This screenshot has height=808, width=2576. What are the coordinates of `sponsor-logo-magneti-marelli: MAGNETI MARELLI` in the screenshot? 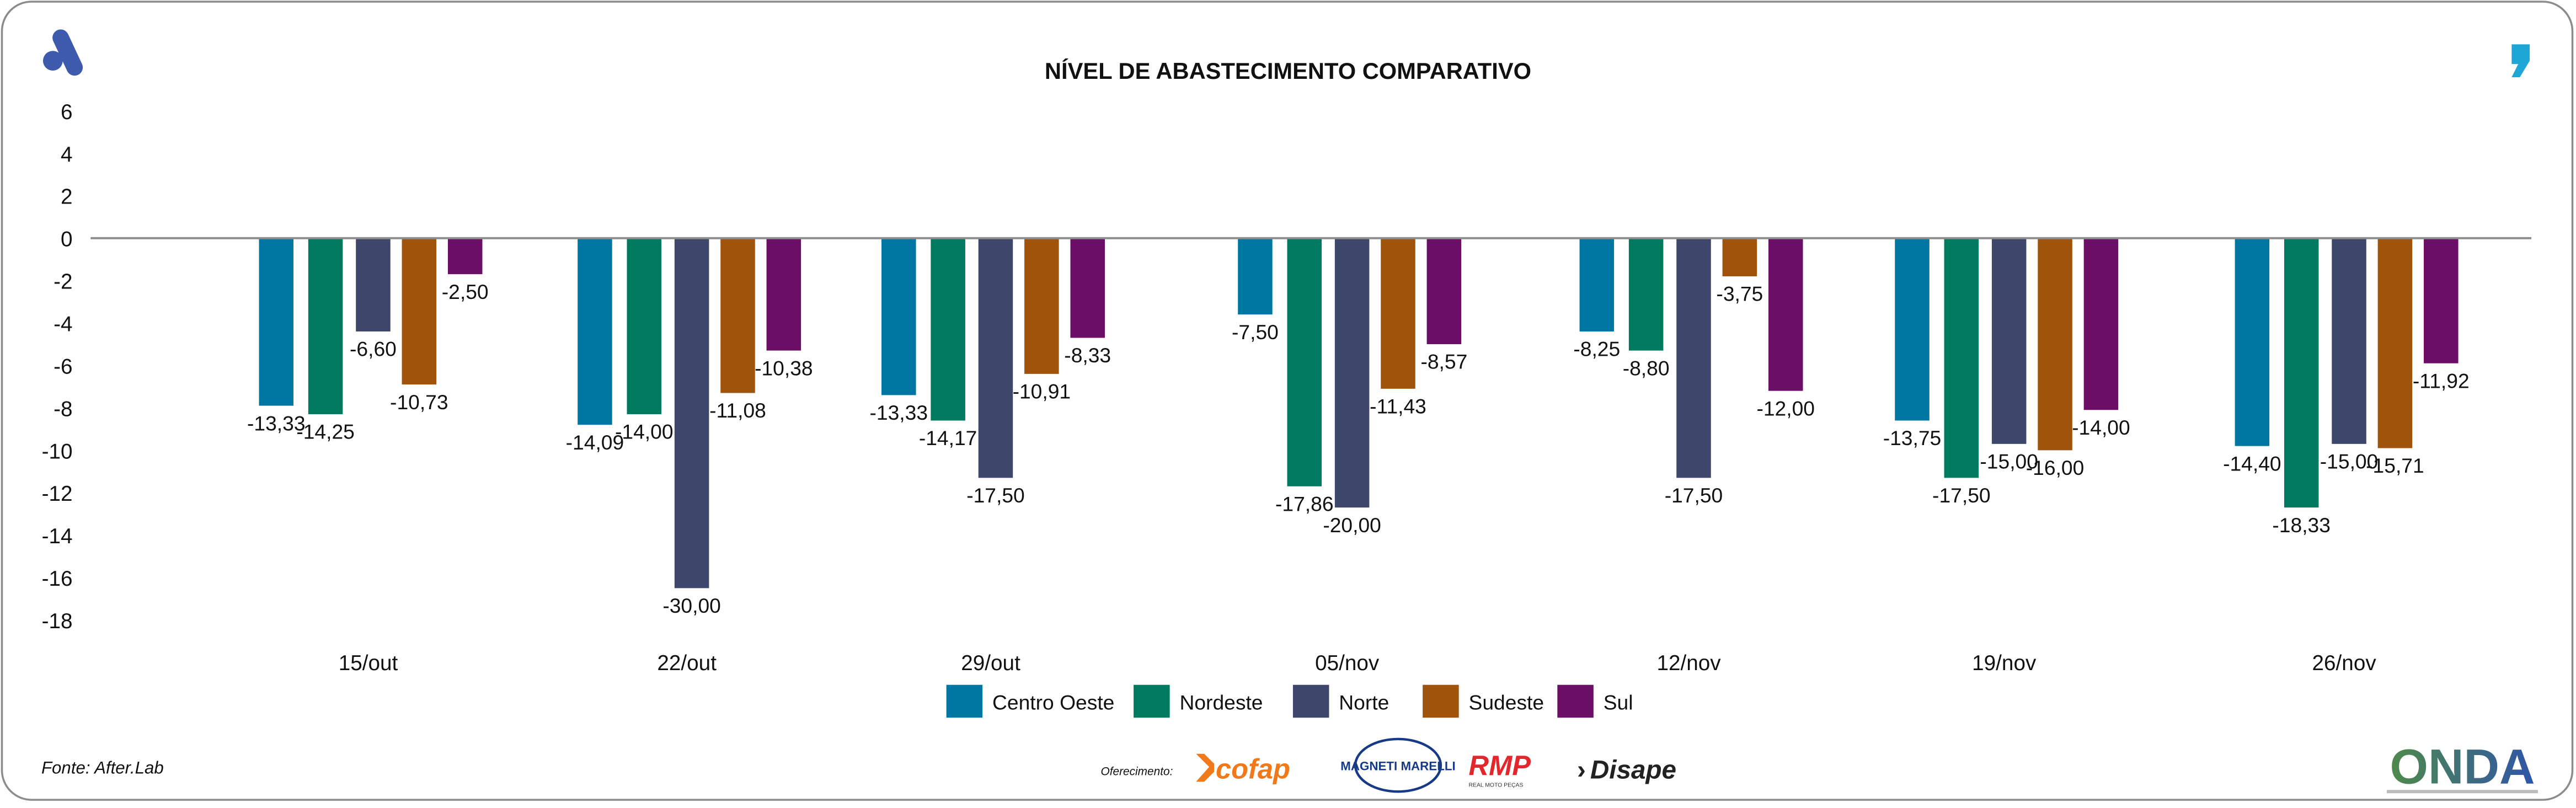 It's located at (1398, 765).